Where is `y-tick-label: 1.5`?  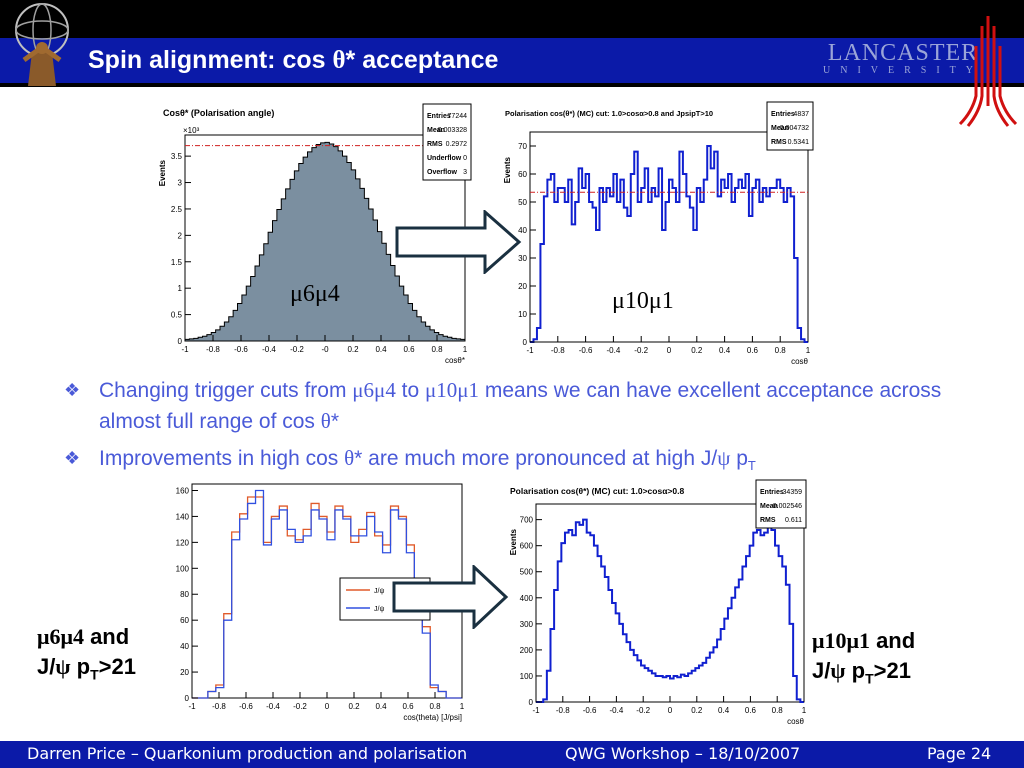
y-tick-label: 1.5 is located at coordinates (177, 262).